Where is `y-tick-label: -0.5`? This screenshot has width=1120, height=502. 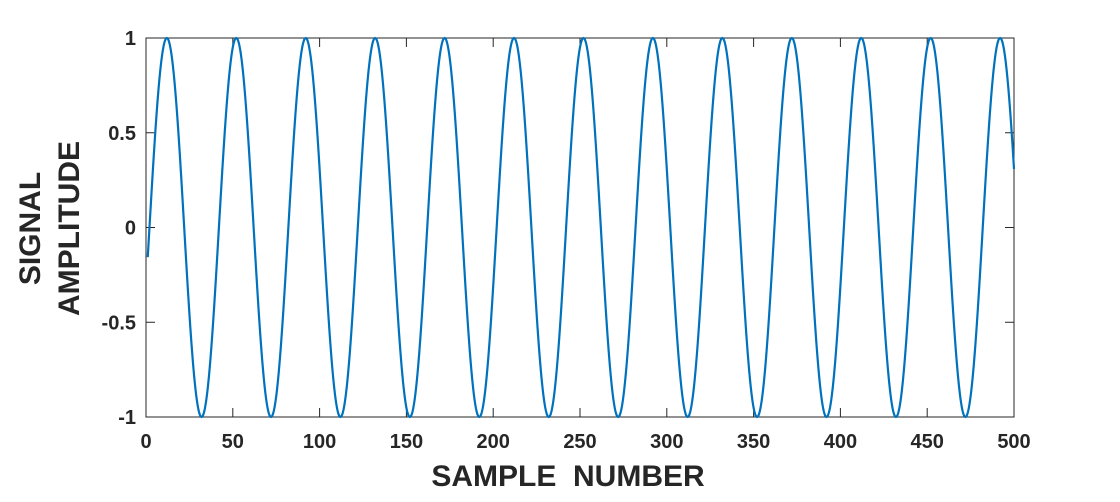
y-tick-label: -0.5 is located at coordinates (119, 323).